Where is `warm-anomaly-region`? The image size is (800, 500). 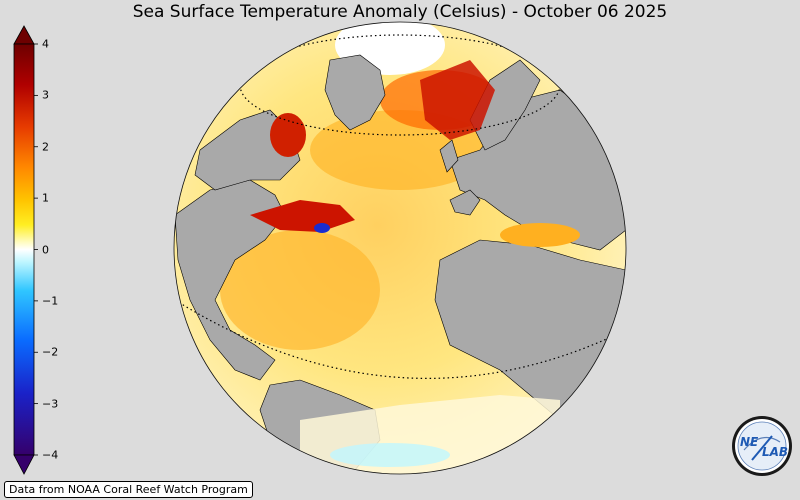
warm-anomaly-region is located at coordinates (300, 290).